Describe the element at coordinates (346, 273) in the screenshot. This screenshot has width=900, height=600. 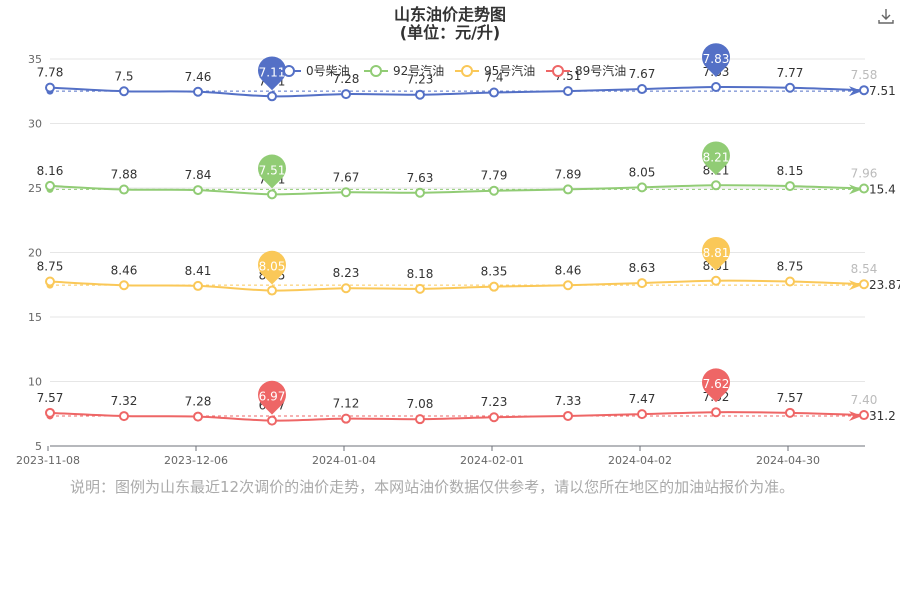
I see `data-label: 8.23` at that location.